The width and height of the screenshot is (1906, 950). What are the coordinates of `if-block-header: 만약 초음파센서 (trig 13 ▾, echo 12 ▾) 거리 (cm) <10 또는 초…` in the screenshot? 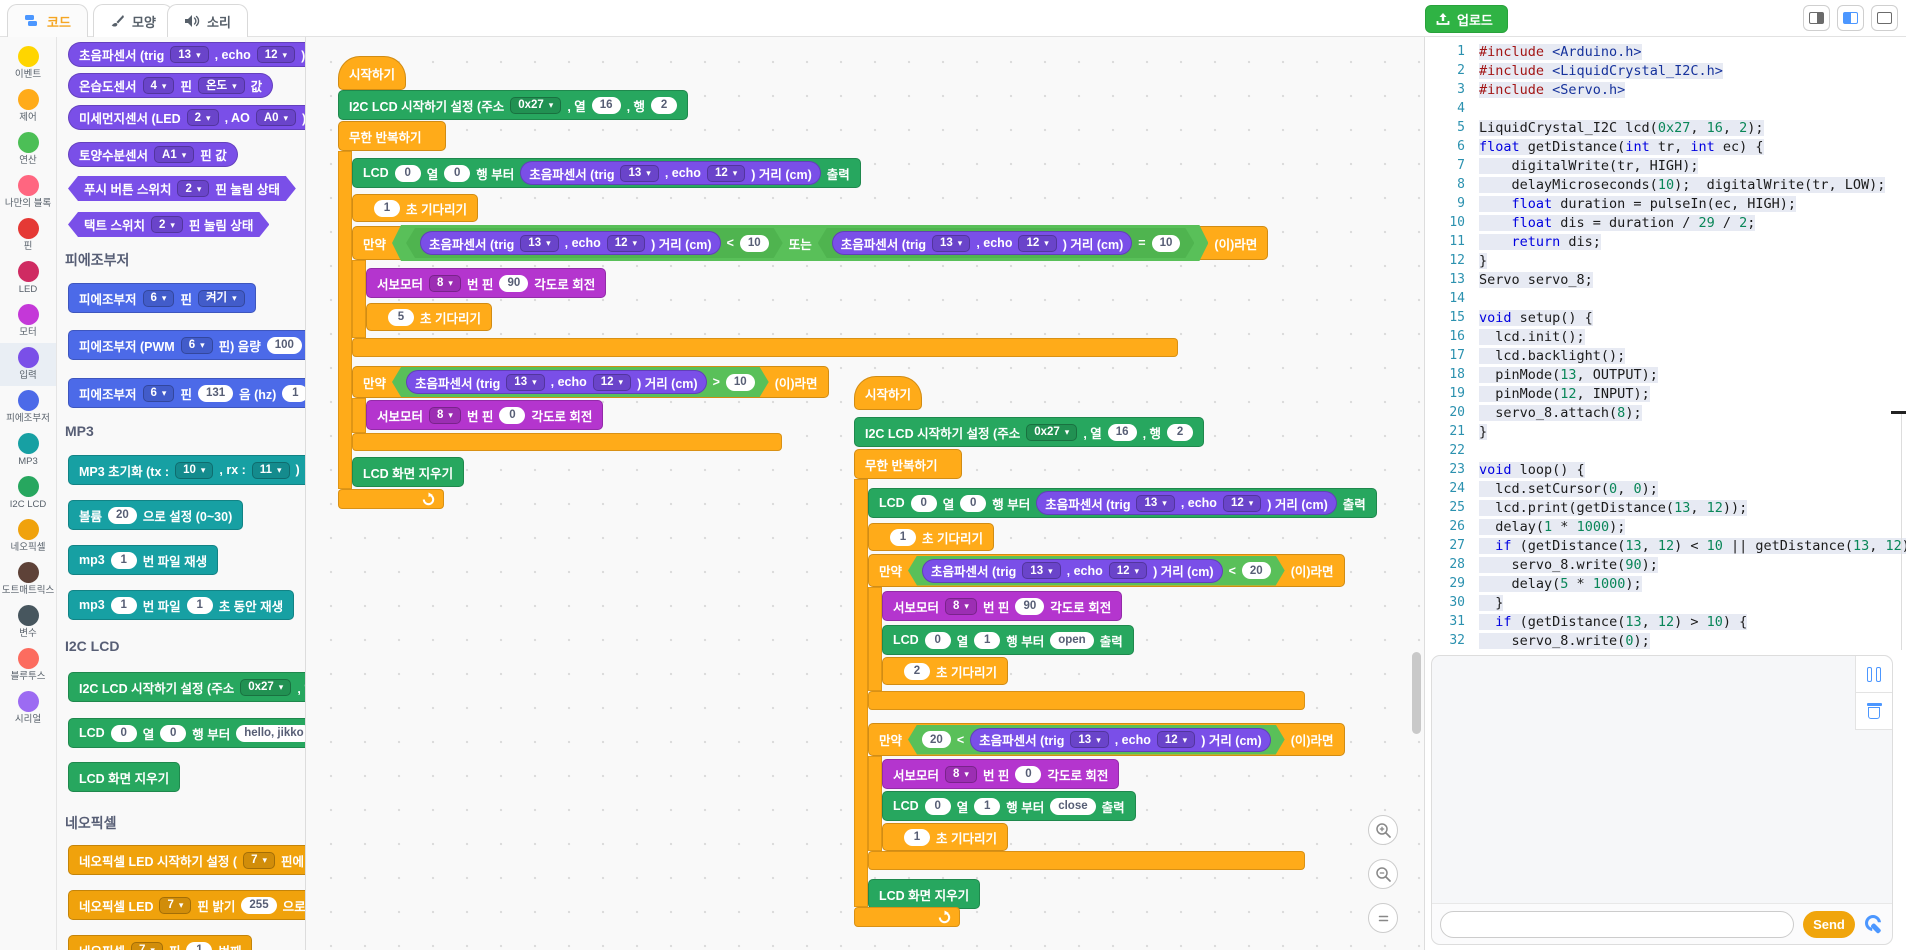 It's located at (810, 243).